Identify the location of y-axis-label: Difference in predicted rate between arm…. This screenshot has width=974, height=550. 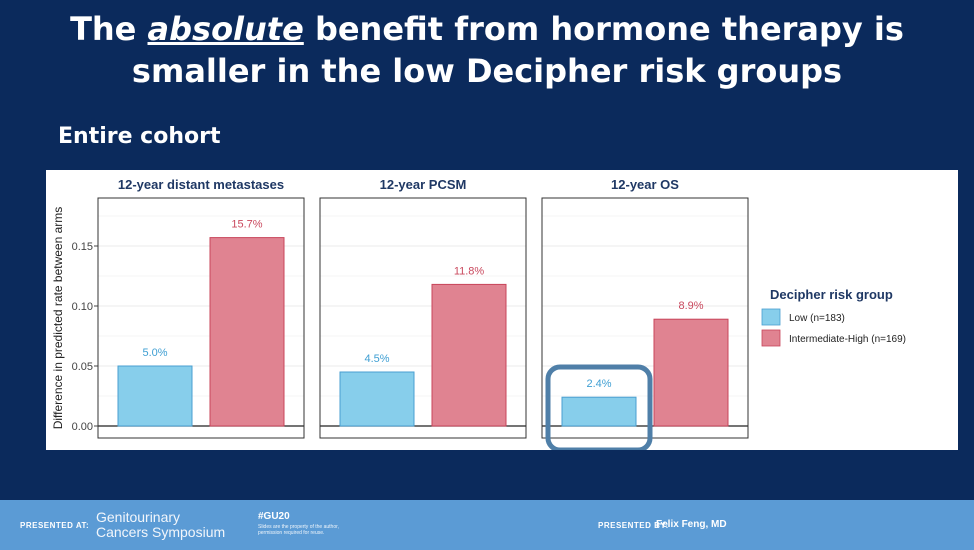
(58, 318).